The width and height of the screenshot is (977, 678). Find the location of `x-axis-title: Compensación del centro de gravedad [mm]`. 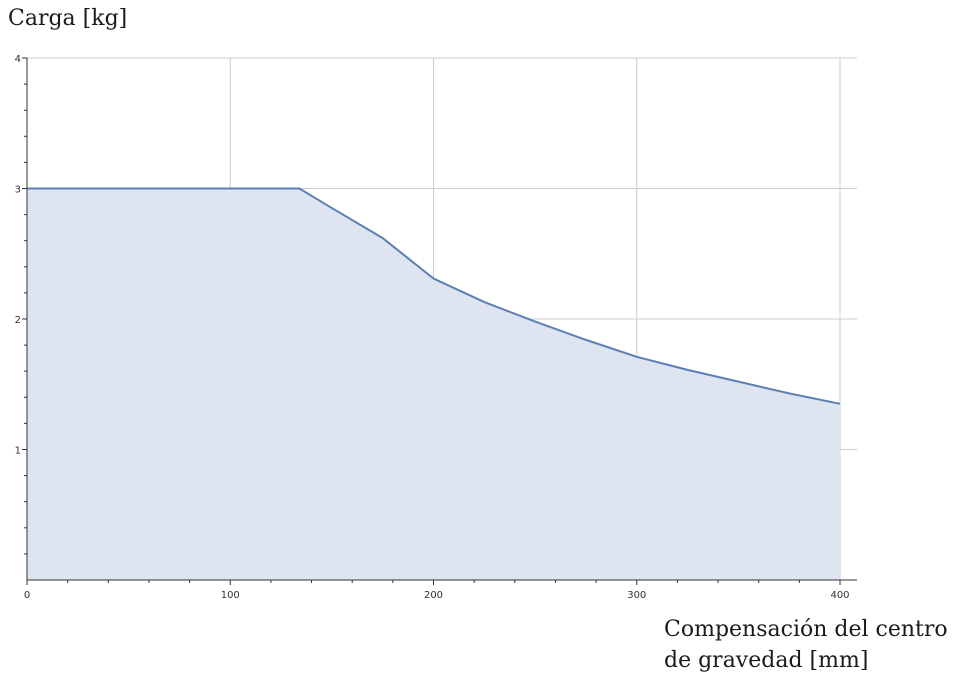

x-axis-title: Compensación del centro de gravedad [mm] is located at coordinates (806, 645).